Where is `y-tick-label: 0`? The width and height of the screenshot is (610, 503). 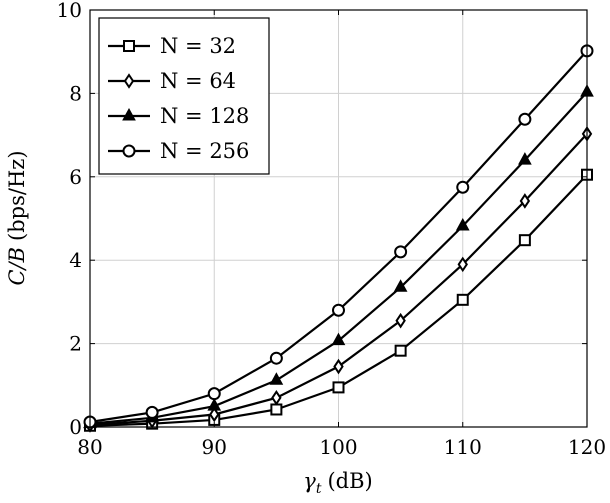
y-tick-label: 0 is located at coordinates (75, 427).